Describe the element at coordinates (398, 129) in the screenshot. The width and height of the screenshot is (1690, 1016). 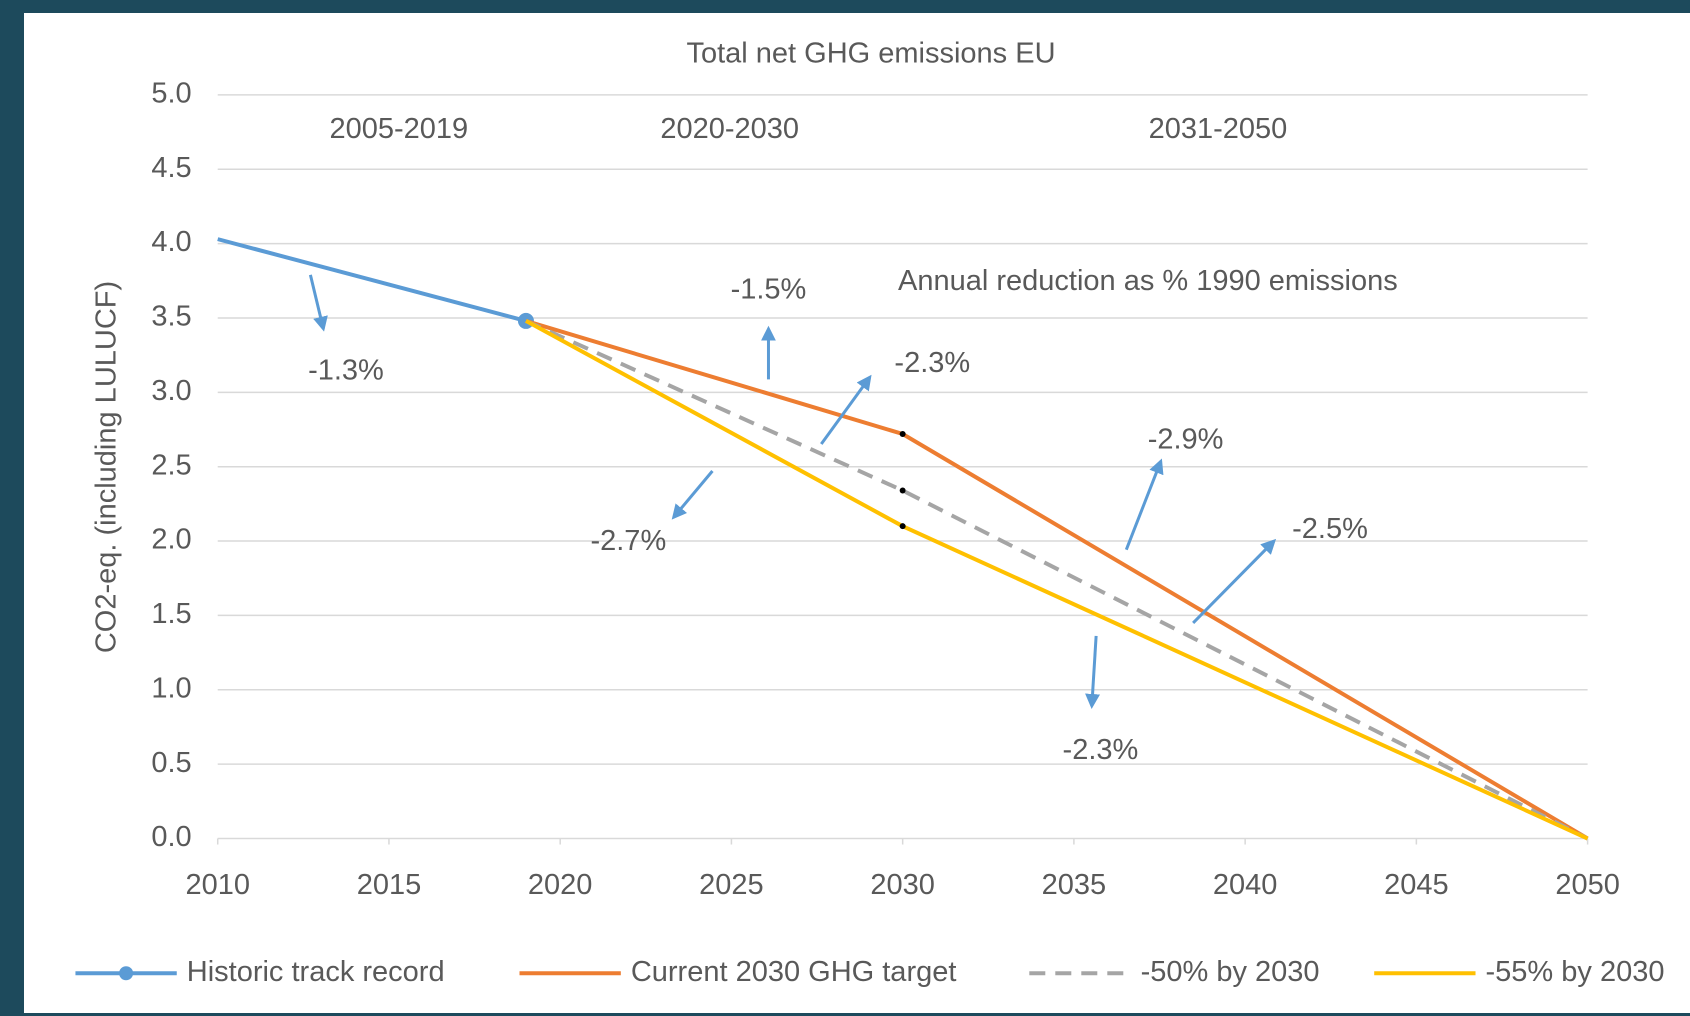
I see `annotation: 2005-2019` at that location.